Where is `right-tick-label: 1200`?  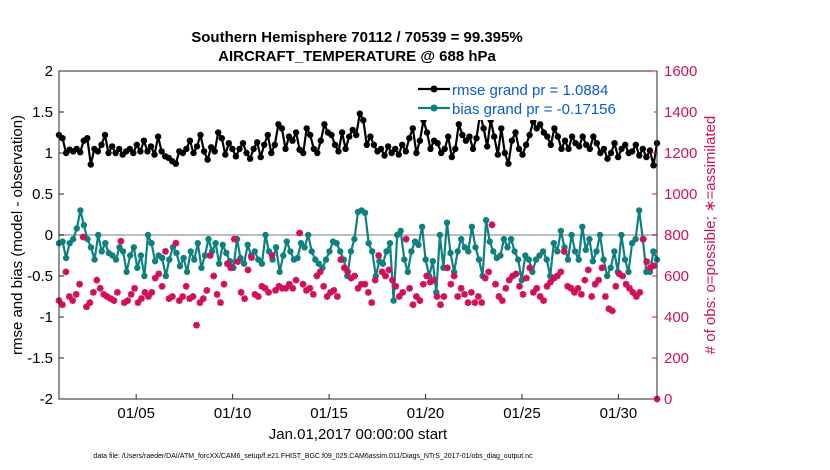
right-tick-label: 1200 is located at coordinates (680, 153).